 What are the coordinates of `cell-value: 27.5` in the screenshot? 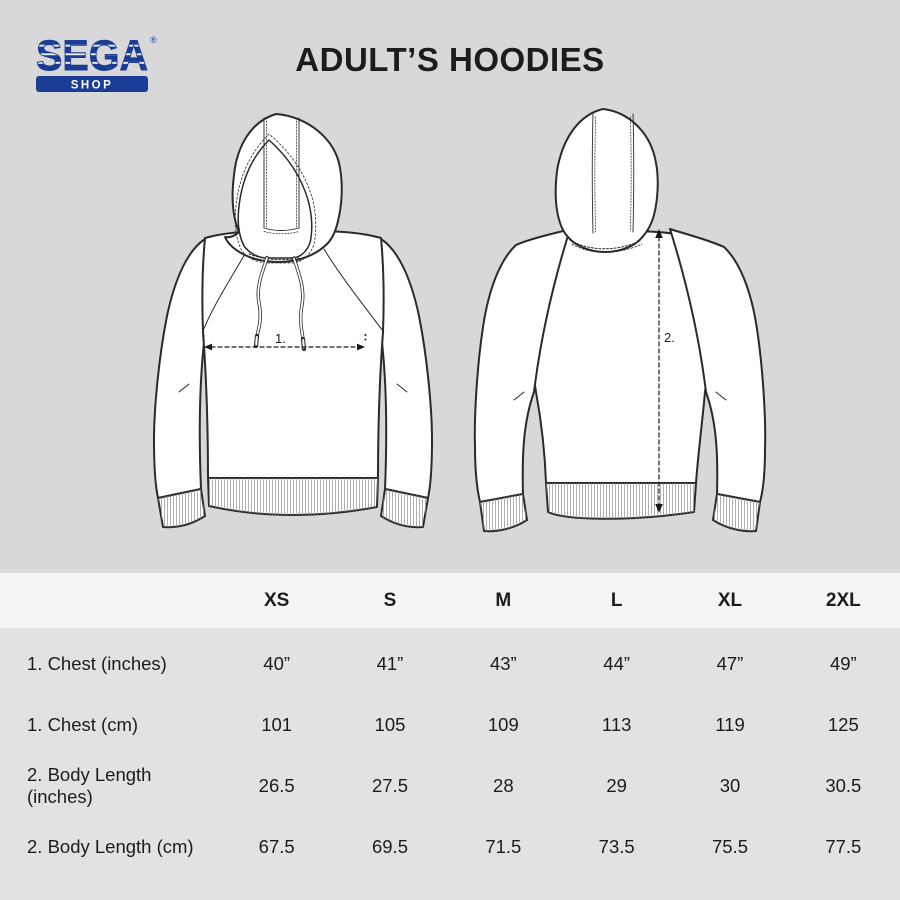 It's located at (389, 785).